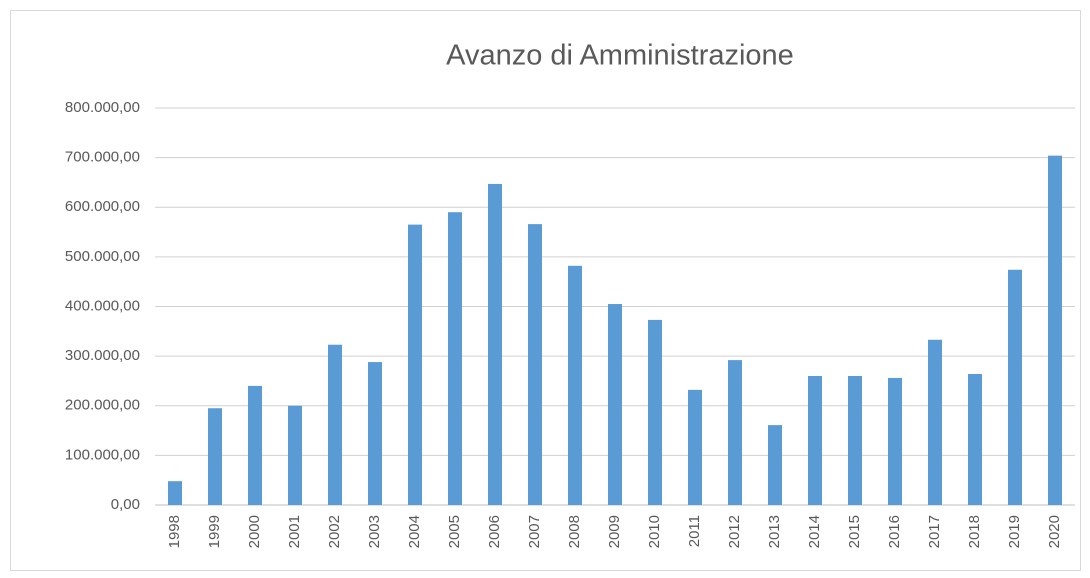  Describe the element at coordinates (654, 531) in the screenshot. I see `x-tick-label: 2010` at that location.